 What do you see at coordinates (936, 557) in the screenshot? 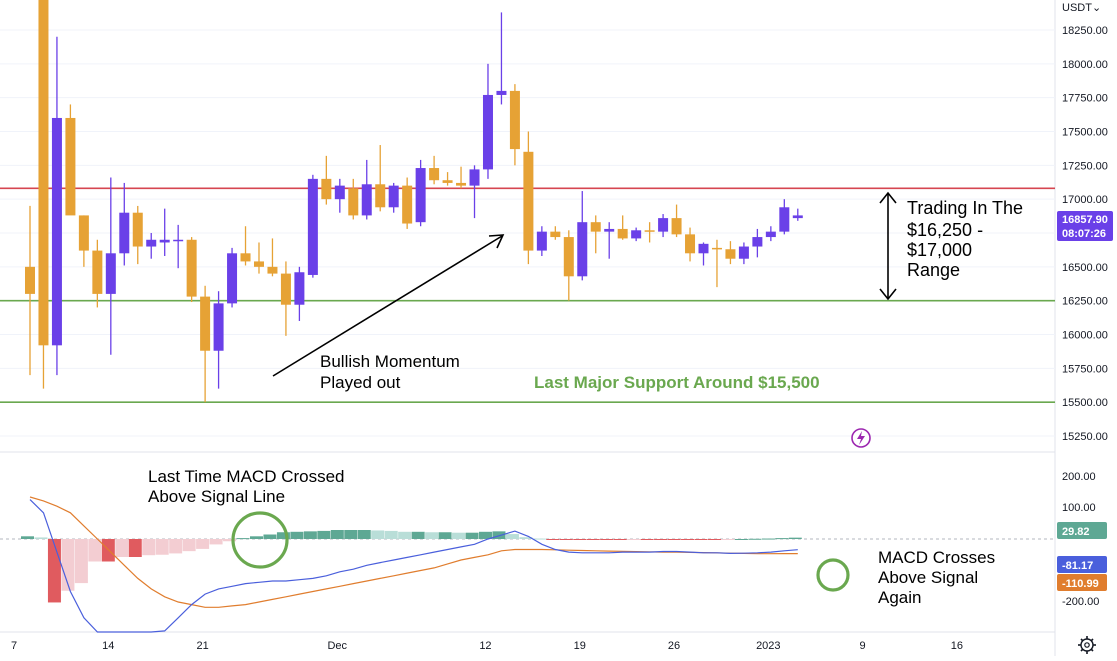
I see `macd-again-annotation-line1: MACD Crosses` at bounding box center [936, 557].